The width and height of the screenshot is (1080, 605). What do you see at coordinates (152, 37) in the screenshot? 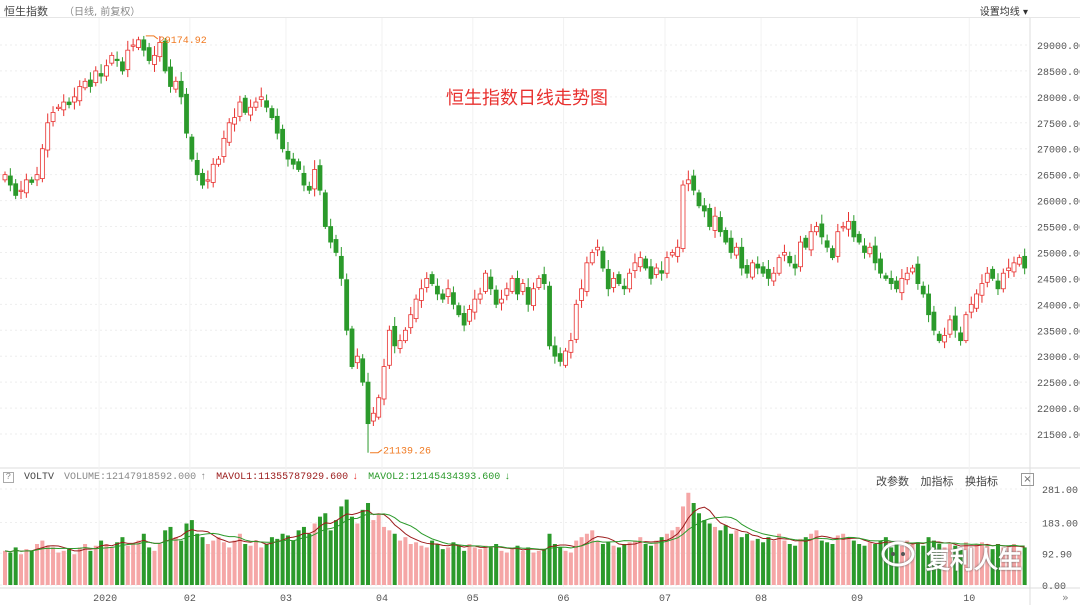
I see `extreme-marker-line` at bounding box center [152, 37].